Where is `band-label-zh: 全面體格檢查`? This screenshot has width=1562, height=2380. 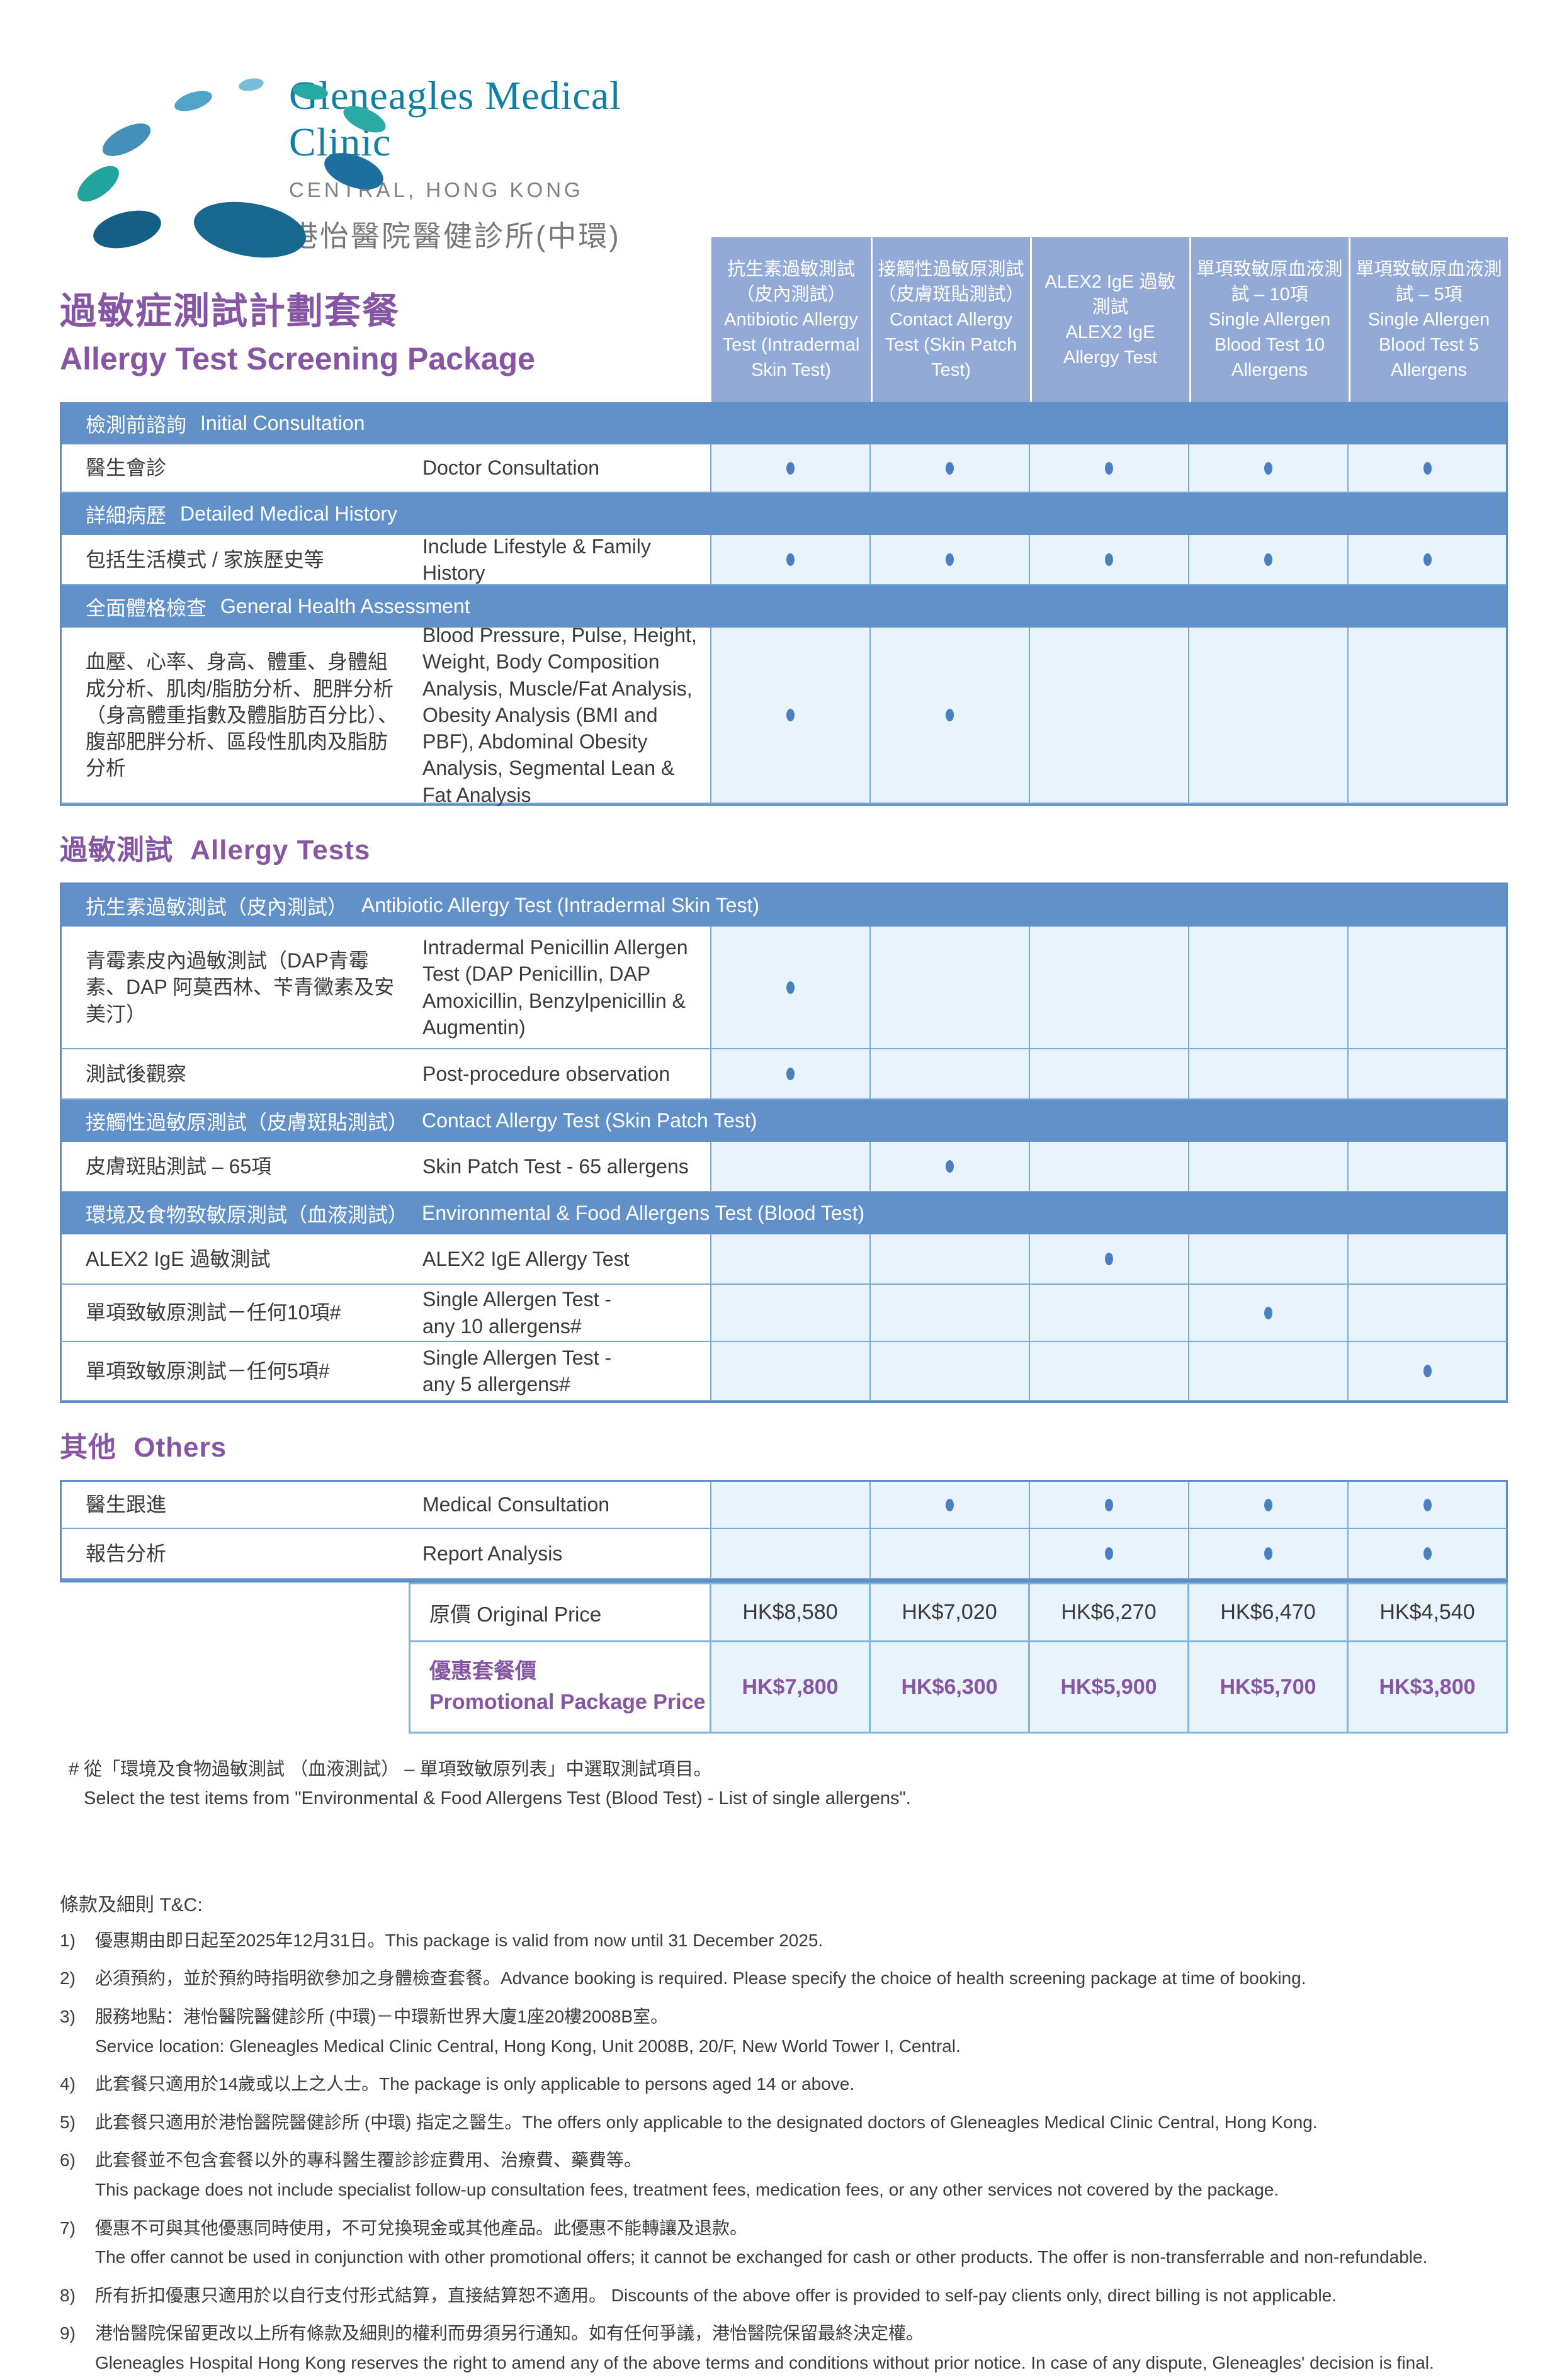 band-label-zh: 全面體格檢查 is located at coordinates (146, 607).